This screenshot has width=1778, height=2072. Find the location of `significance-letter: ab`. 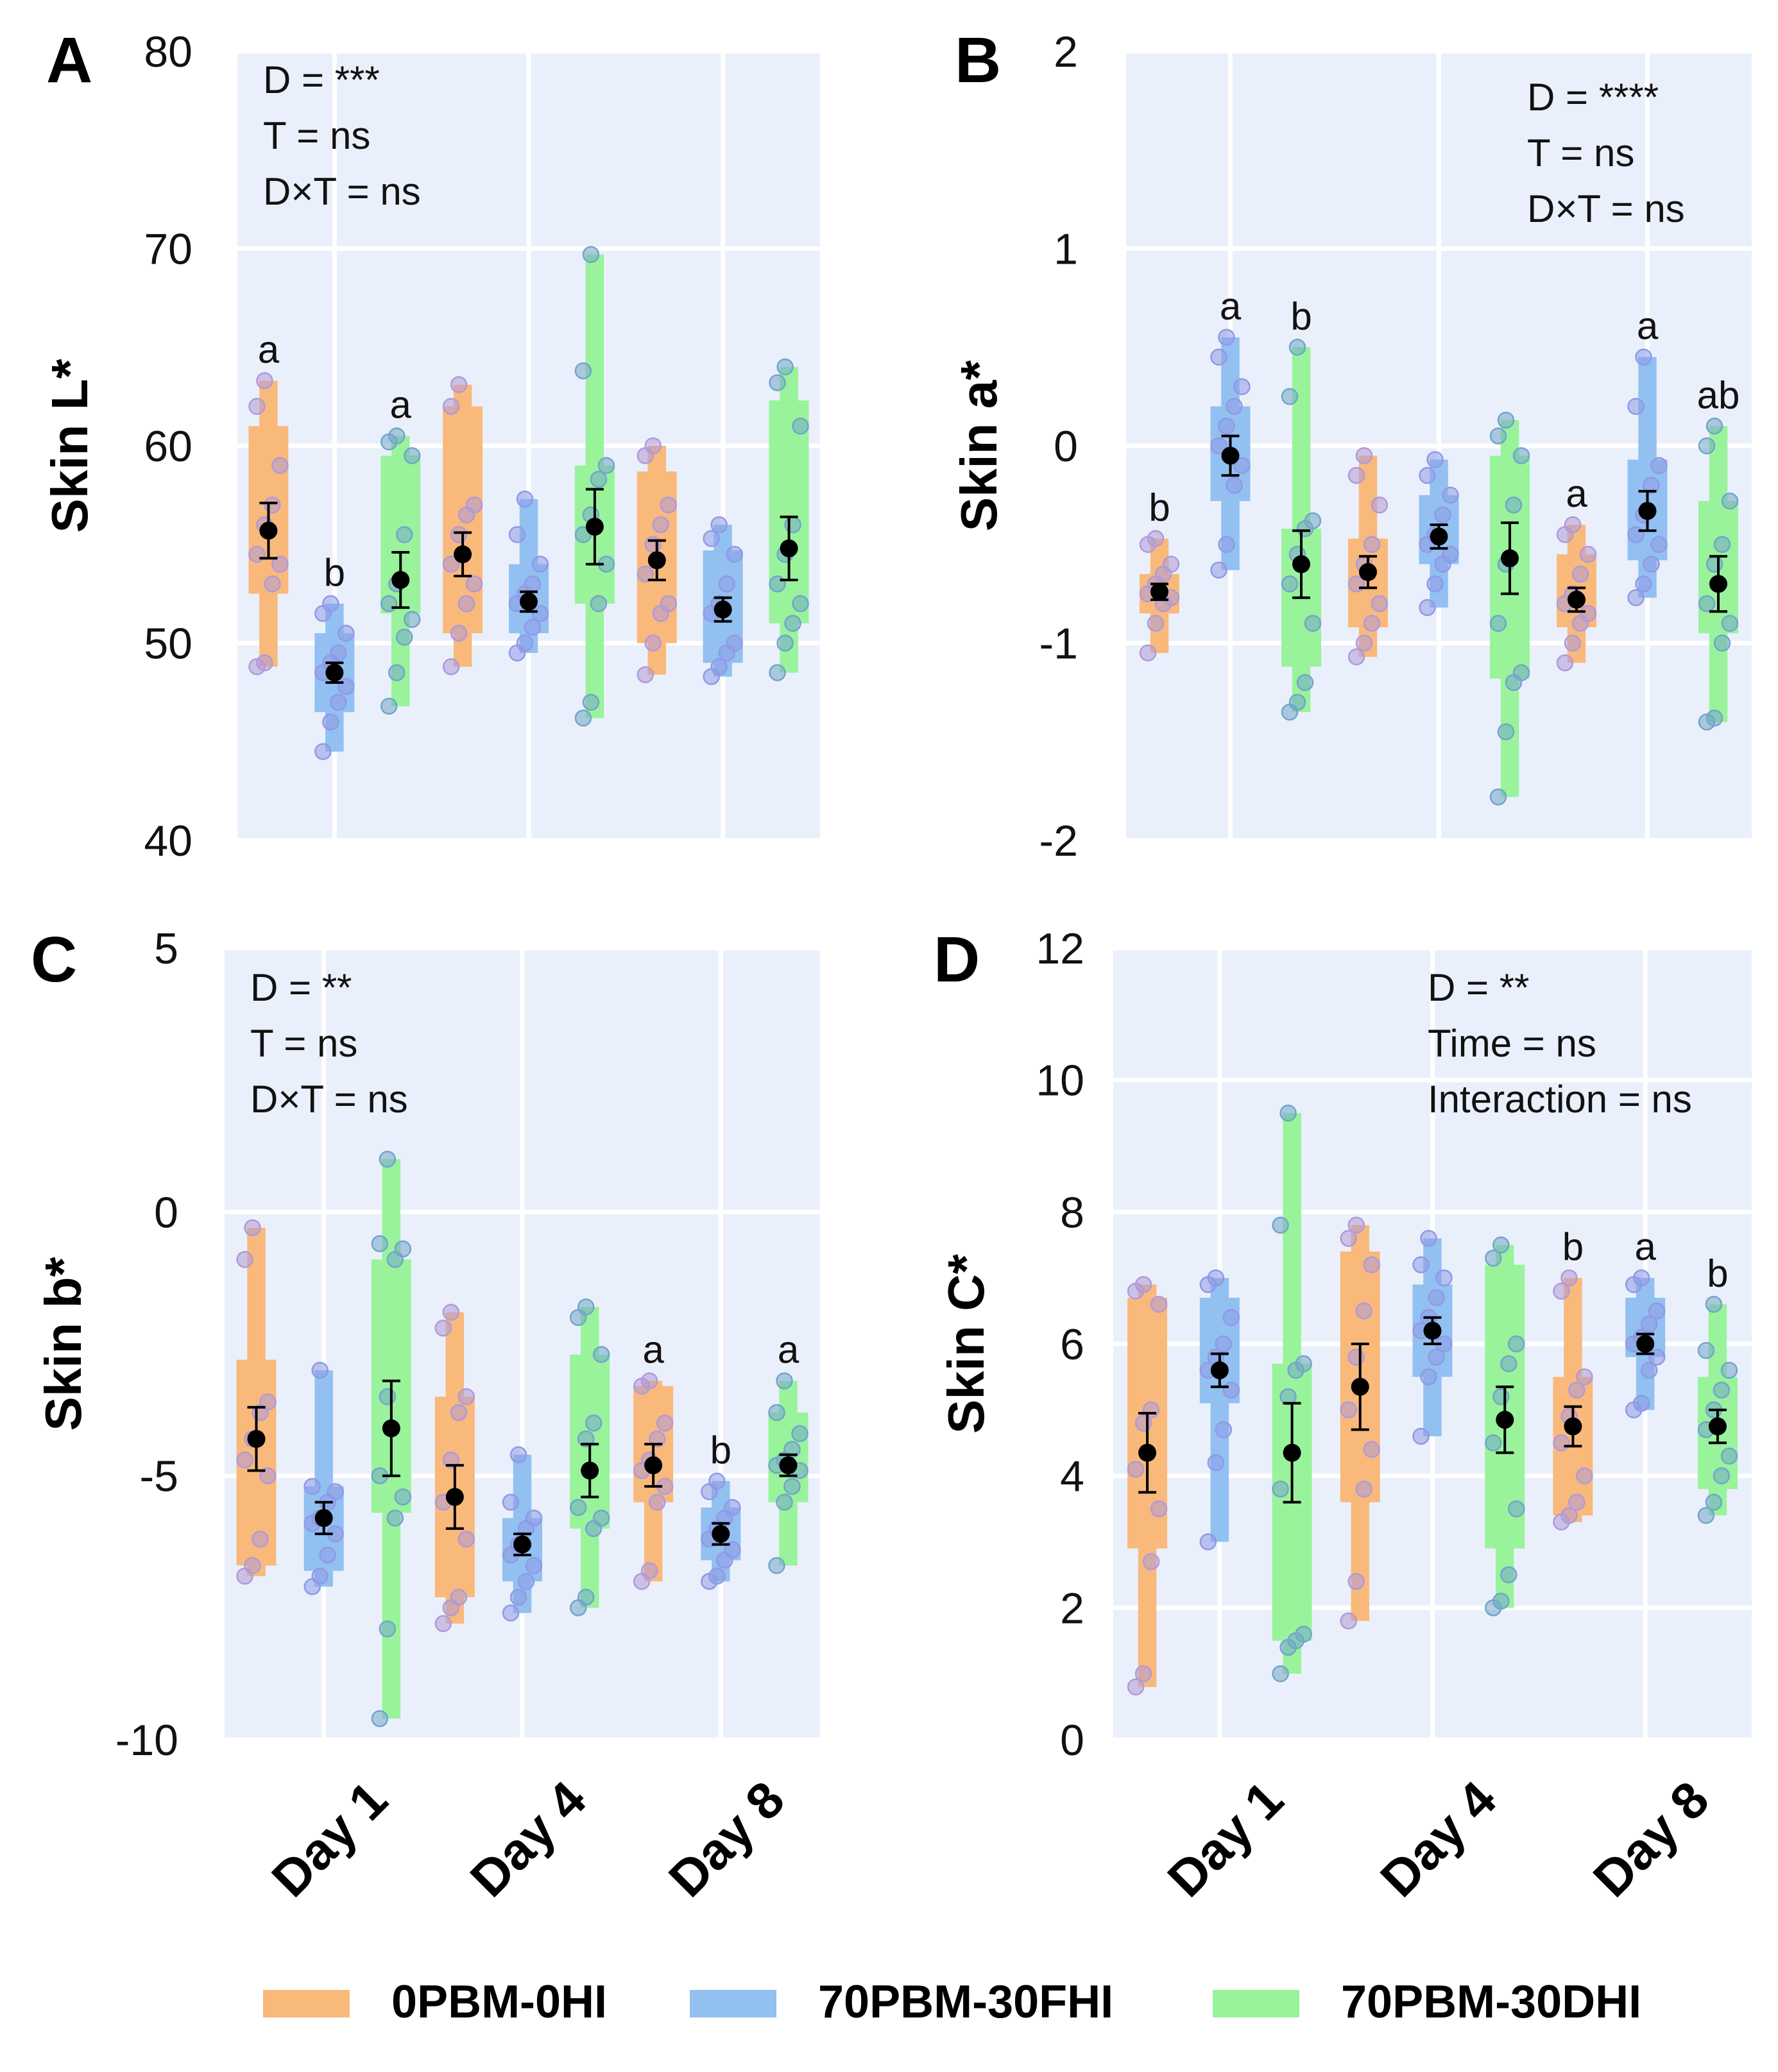

significance-letter: ab is located at coordinates (1718, 394).